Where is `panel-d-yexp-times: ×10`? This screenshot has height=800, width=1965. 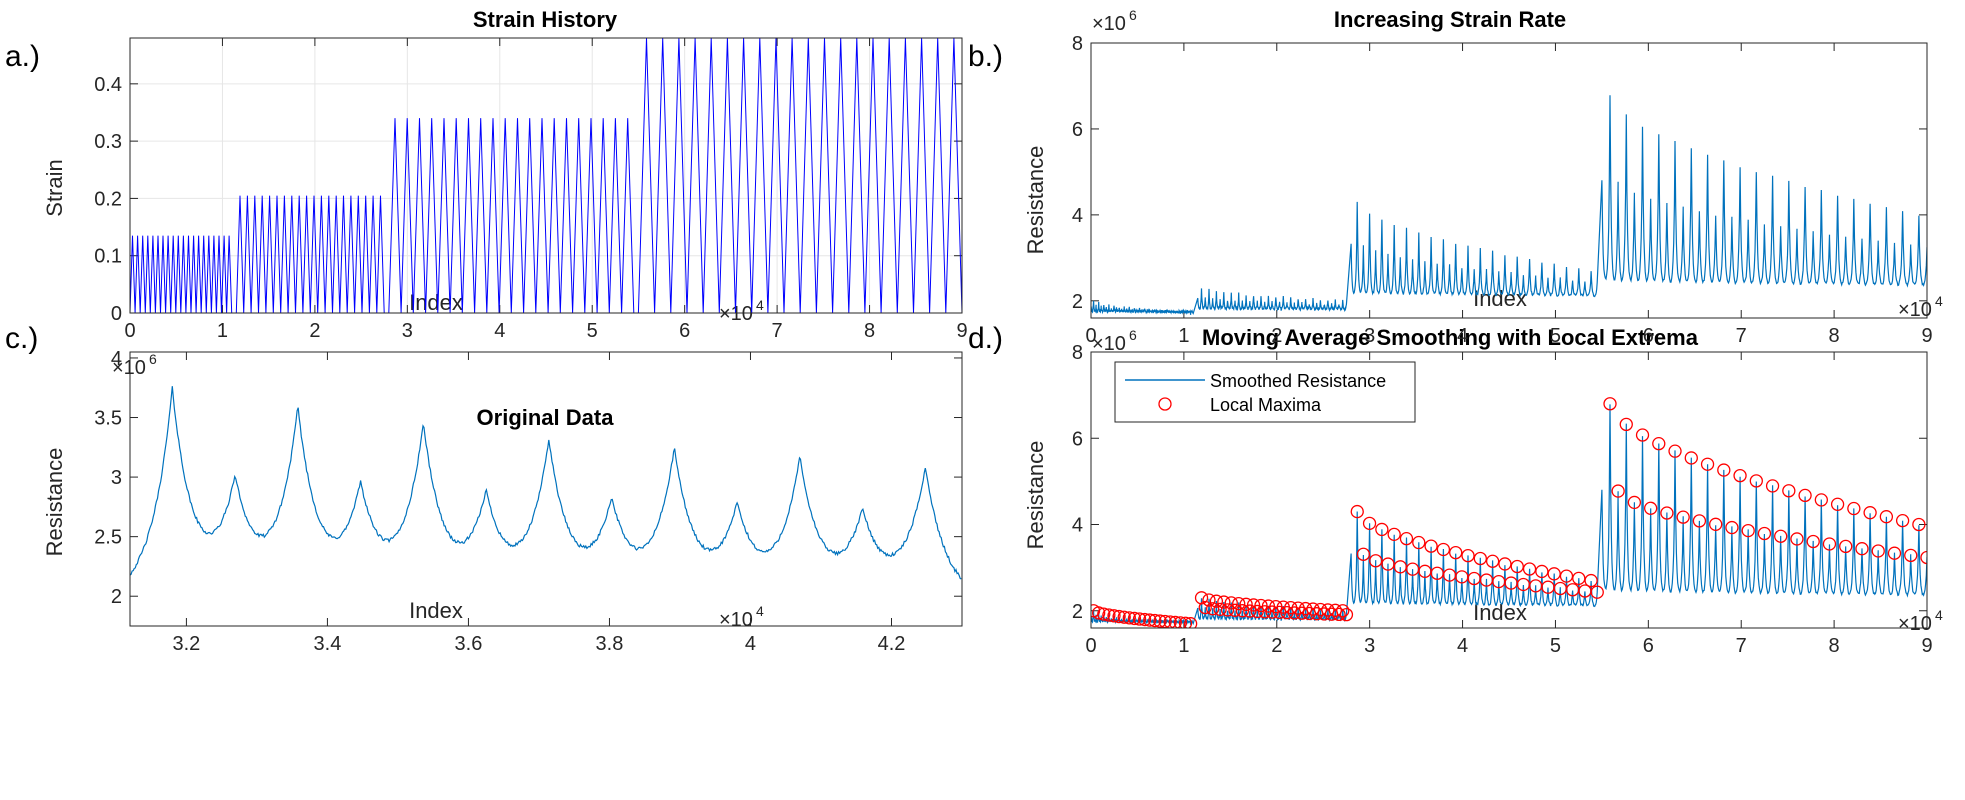 panel-d-yexp-times: ×10 is located at coordinates (1109, 344).